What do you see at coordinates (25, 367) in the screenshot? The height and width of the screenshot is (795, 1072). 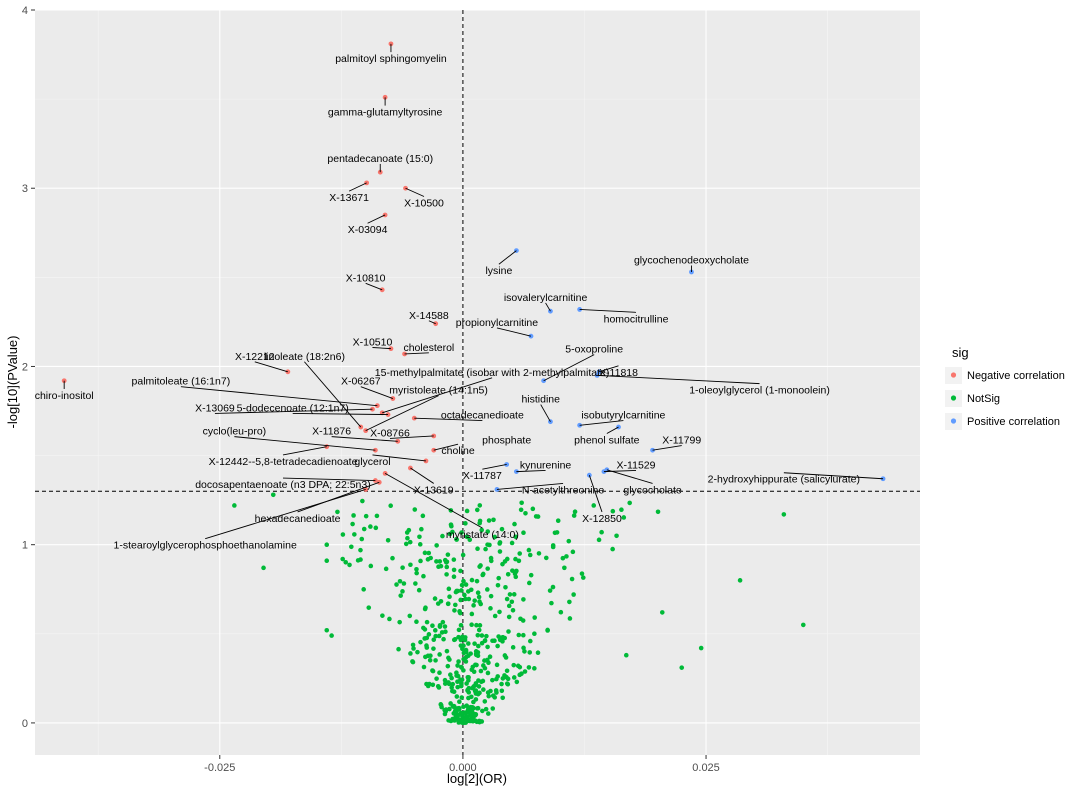 I see `y-tick-label: 2` at bounding box center [25, 367].